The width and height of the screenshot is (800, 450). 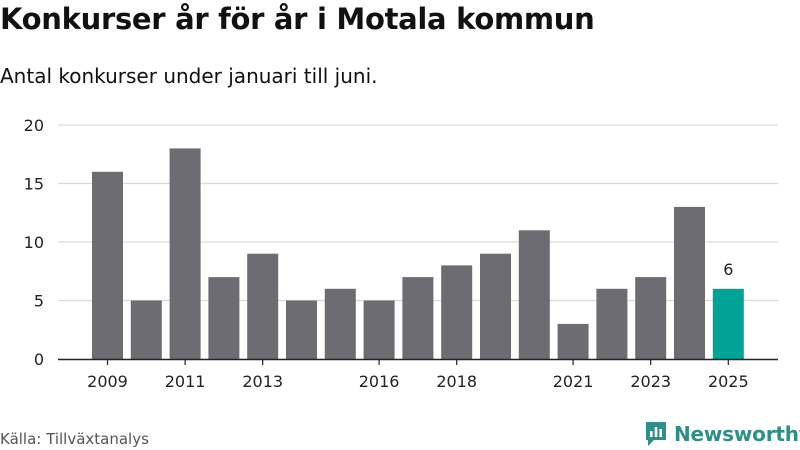 I want to click on x-tick-label: 2011, so click(x=185, y=381).